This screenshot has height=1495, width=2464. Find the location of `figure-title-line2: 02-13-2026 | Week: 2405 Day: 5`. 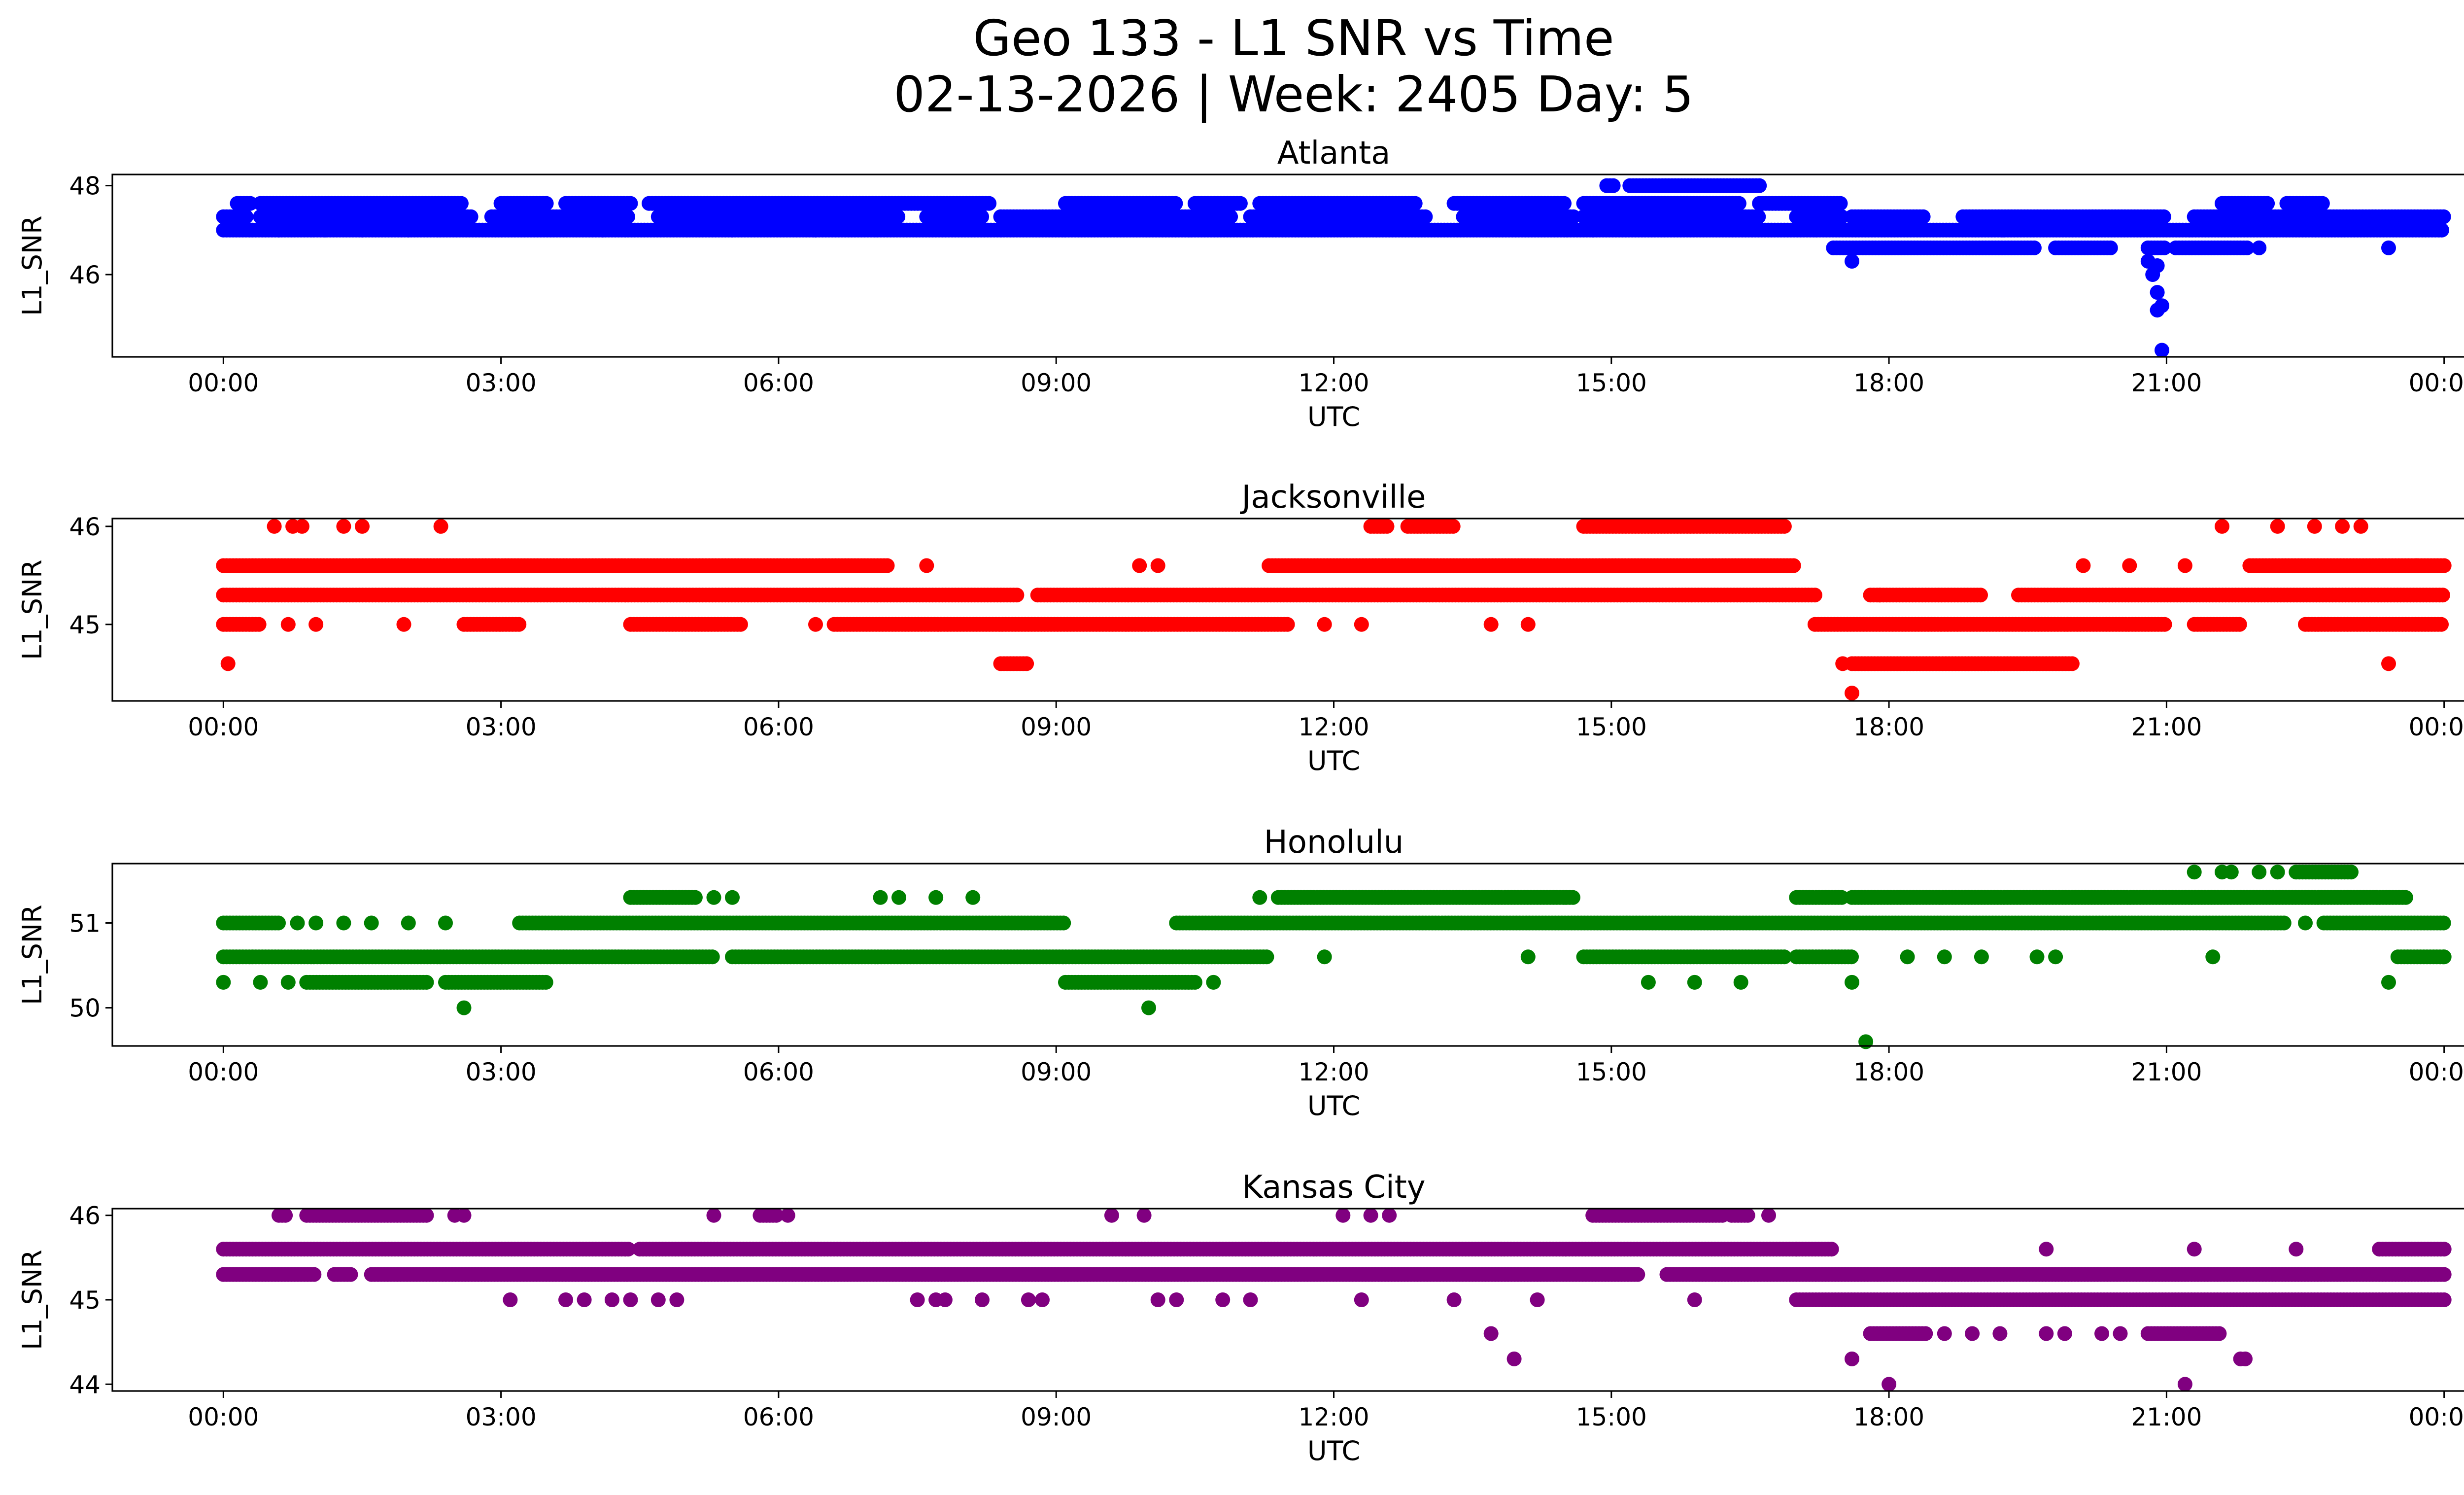

figure-title-line2: 02-13-2026 | Week: 2405 Day: 5 is located at coordinates (1293, 94).